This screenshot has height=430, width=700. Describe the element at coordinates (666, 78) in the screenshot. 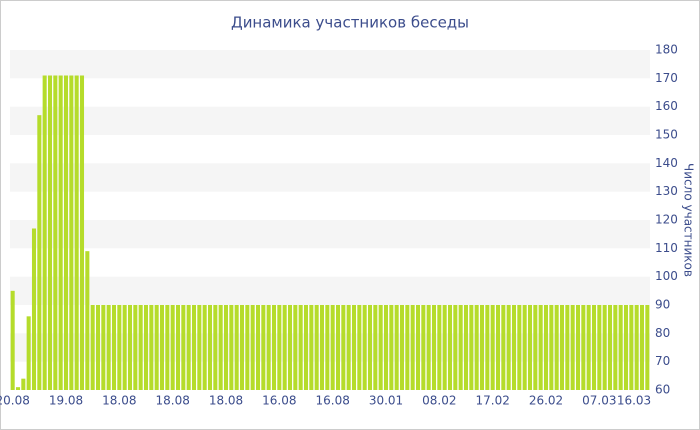

I see `y-tick-label: 170` at that location.